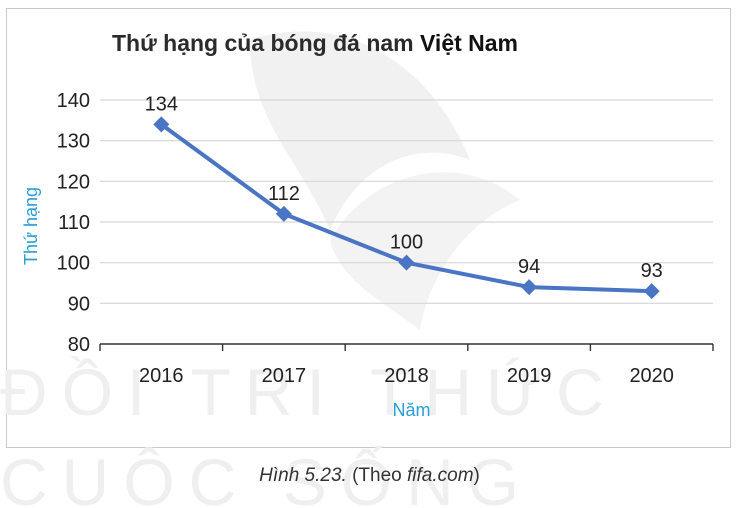  I want to click on data-label: 134, so click(161, 104).